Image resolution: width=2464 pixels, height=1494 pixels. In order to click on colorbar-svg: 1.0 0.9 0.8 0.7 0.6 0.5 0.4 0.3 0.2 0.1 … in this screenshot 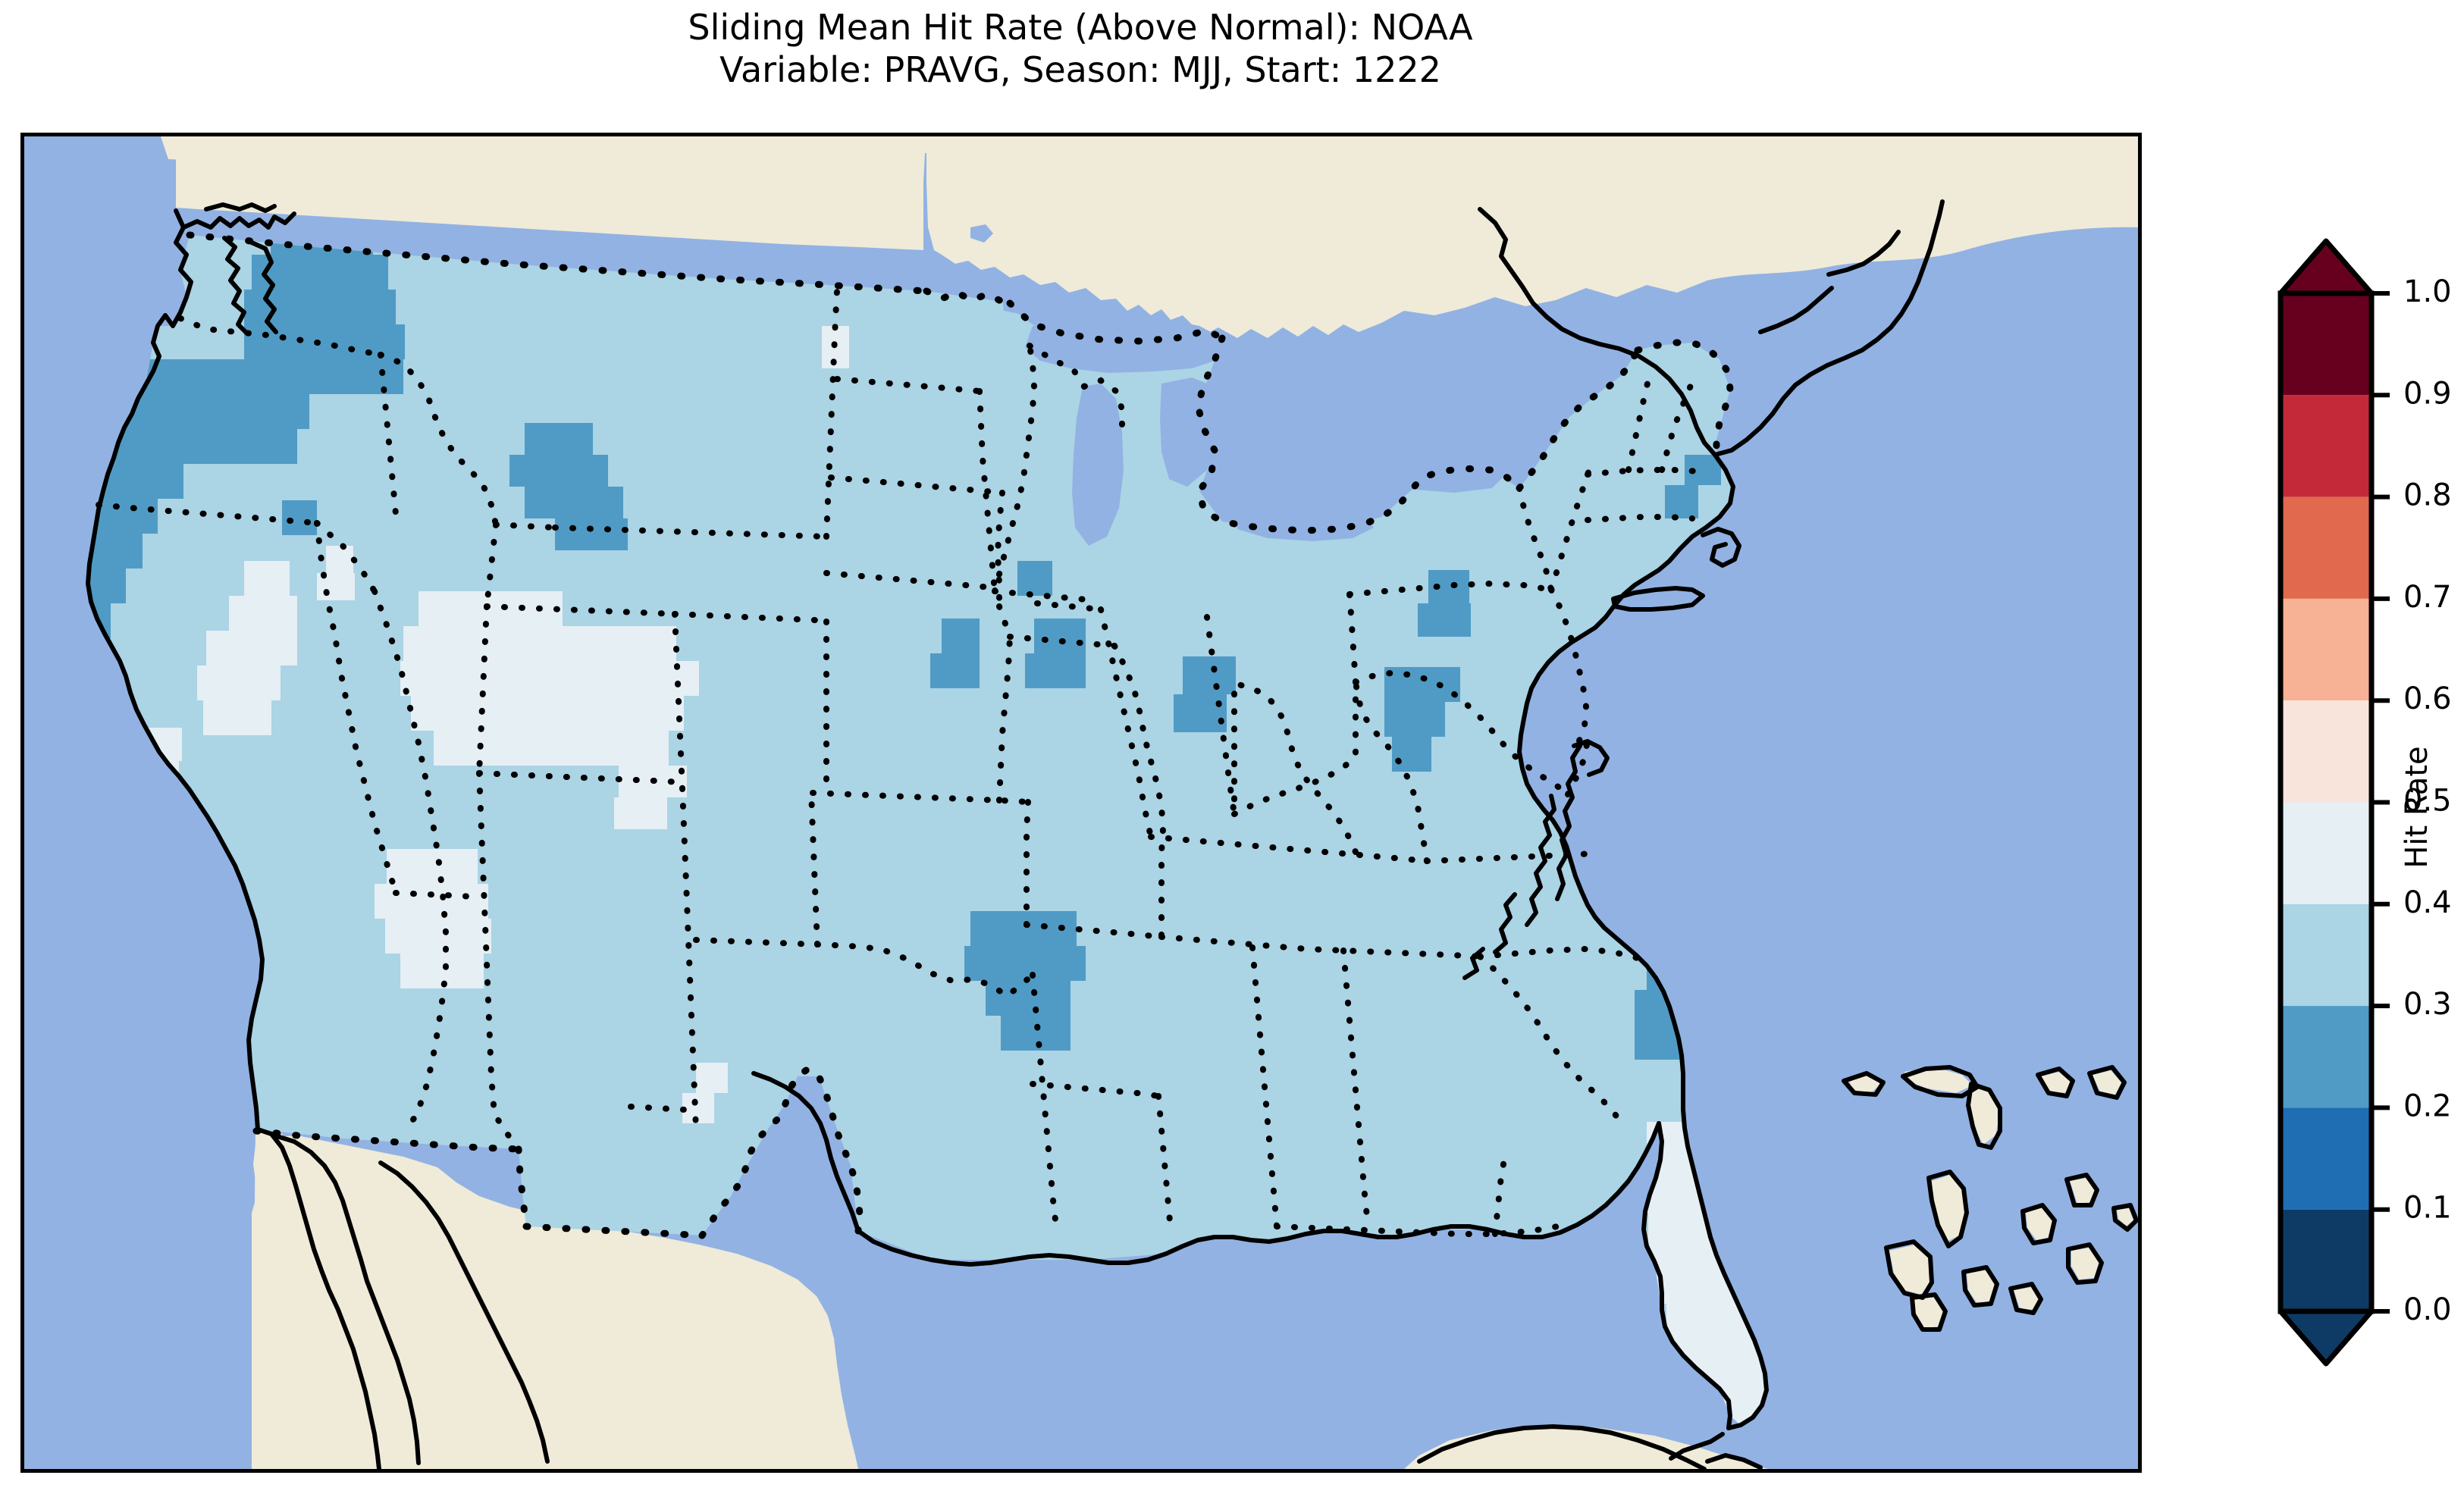, I will do `click(2364, 802)`.